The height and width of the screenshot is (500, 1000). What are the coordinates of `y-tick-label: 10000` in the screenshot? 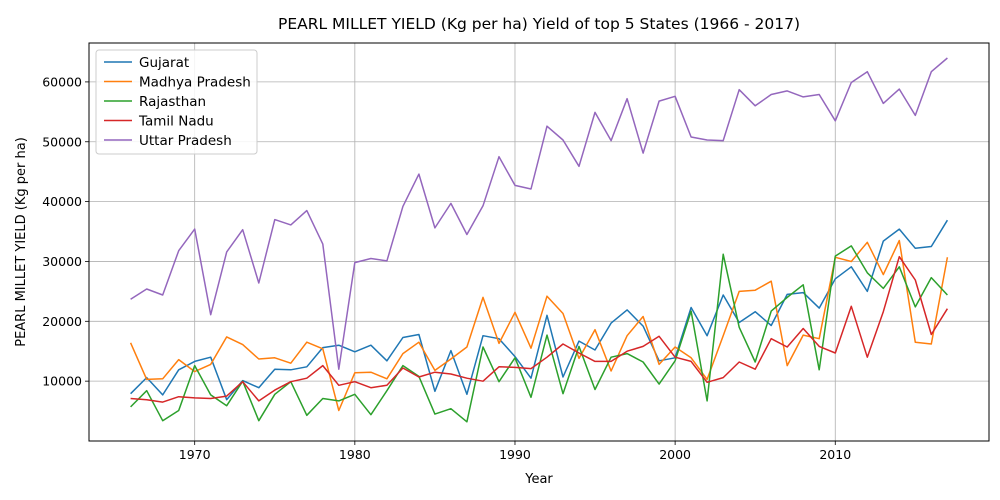 It's located at (62, 381).